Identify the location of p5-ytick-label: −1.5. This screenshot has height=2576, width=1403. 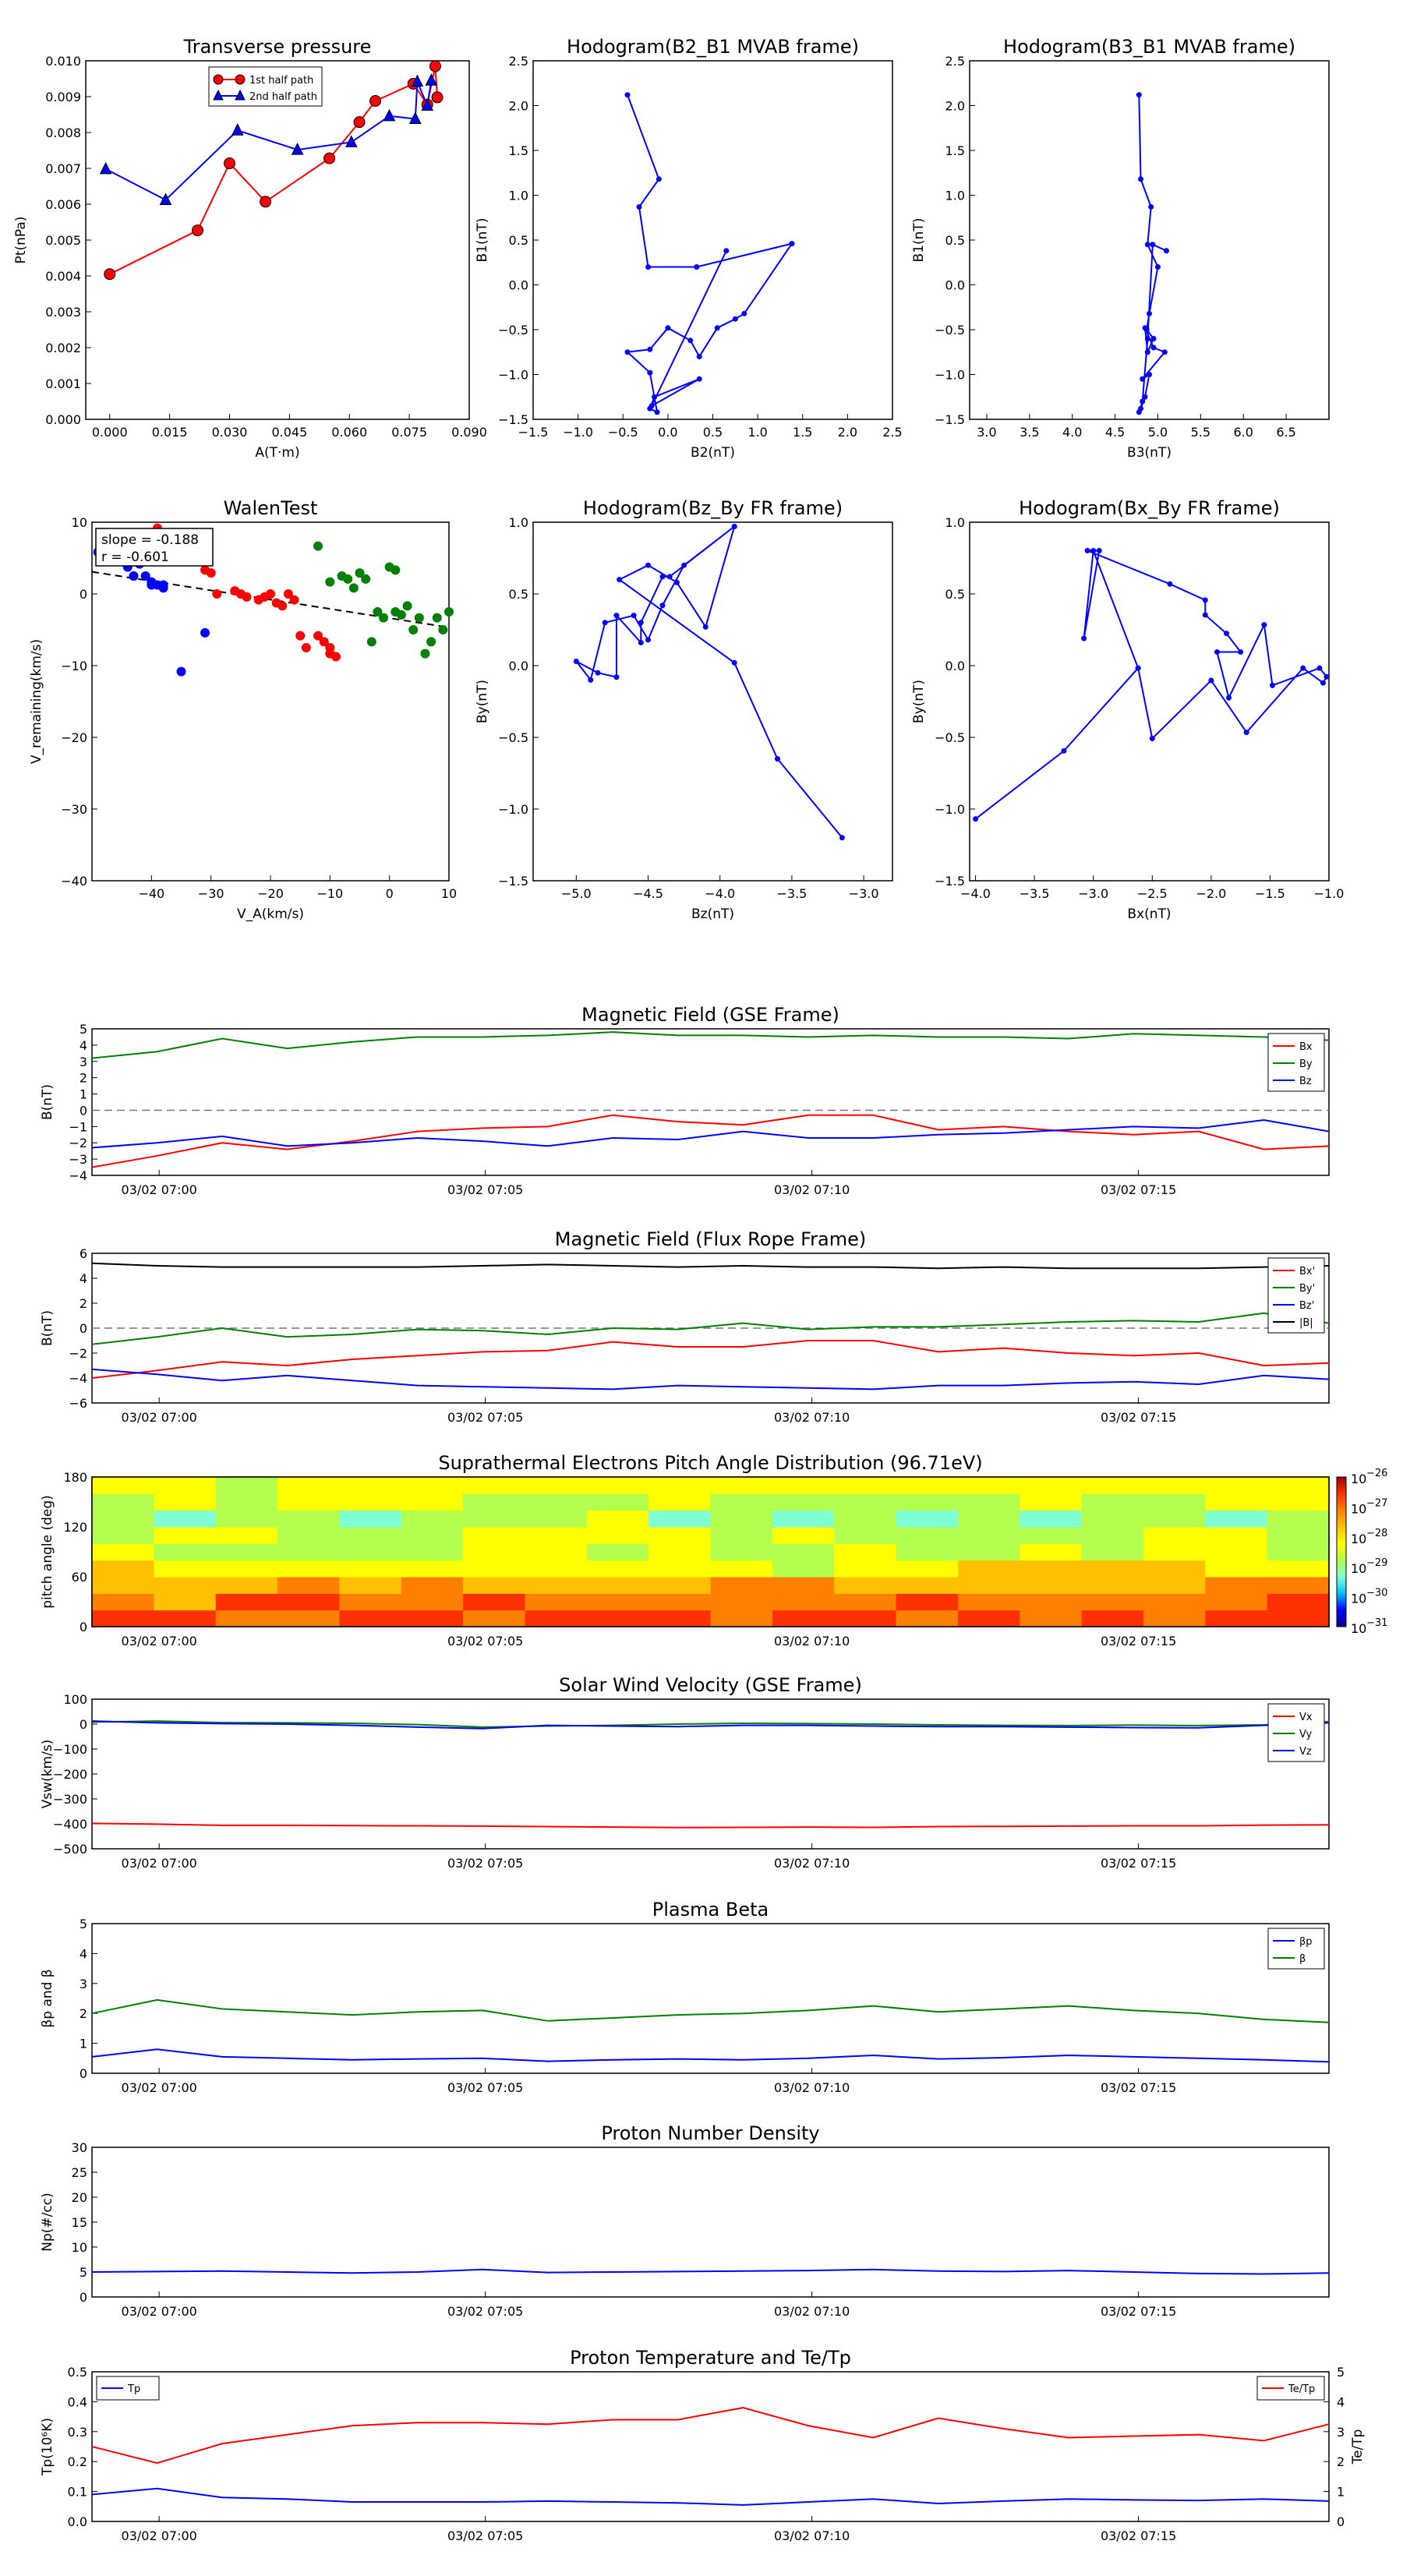
(513, 881).